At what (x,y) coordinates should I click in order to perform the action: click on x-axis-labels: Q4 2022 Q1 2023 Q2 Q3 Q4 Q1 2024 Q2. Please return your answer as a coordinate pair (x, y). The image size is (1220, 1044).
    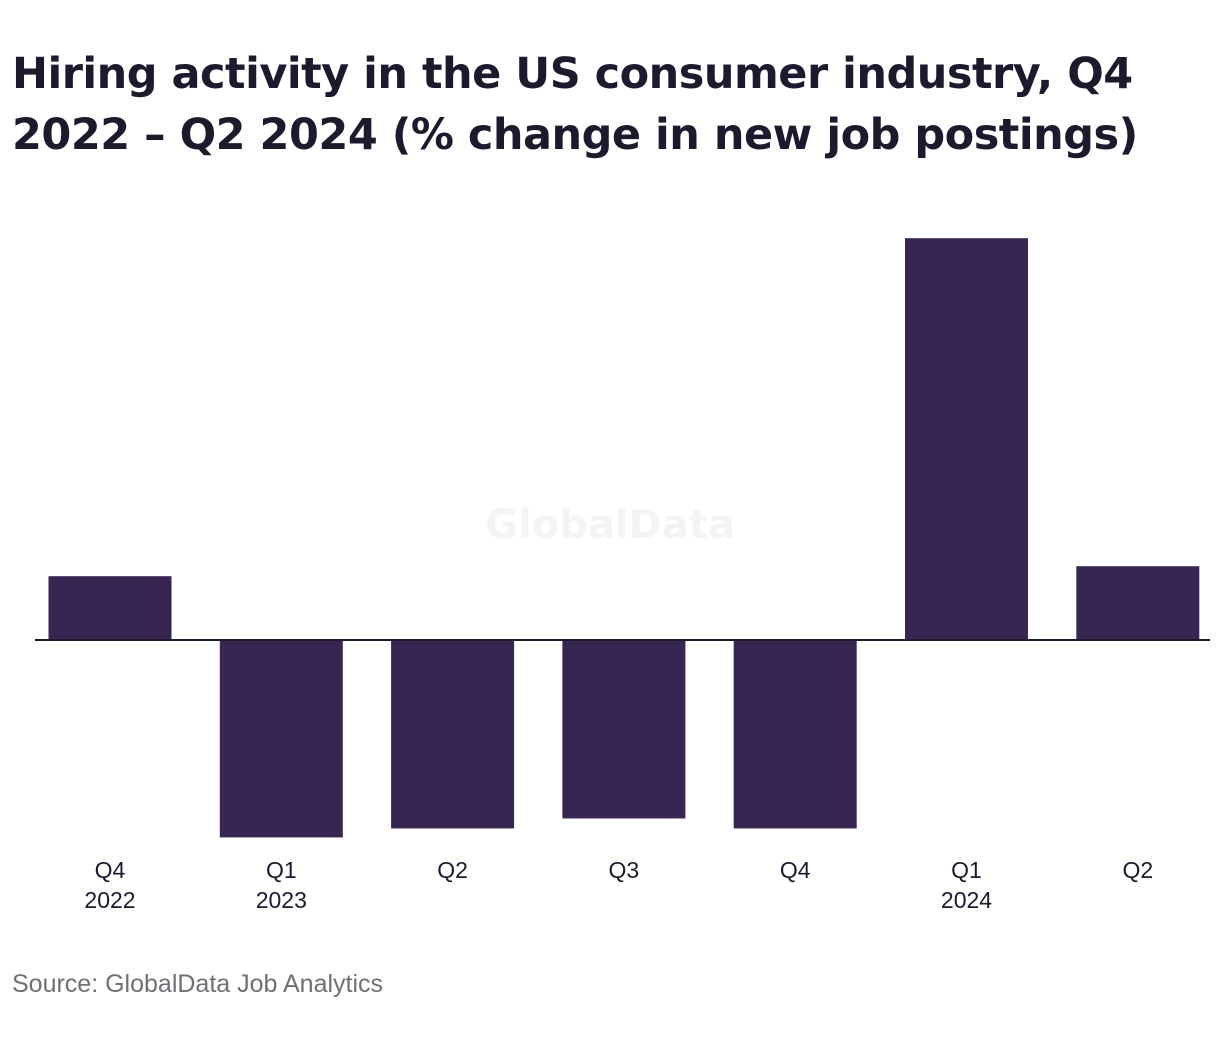
    Looking at the image, I should click on (618, 885).